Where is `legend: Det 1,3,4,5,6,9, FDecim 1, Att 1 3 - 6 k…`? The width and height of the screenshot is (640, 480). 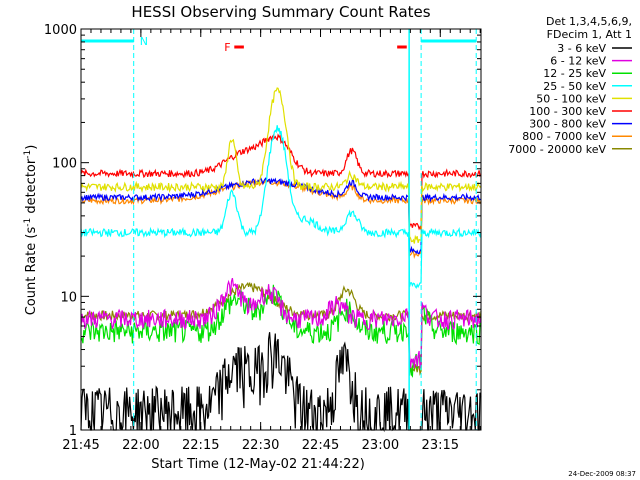 legend: Det 1,3,4,5,6,9, FDecim 1, Att 1 3 - 6 k… is located at coordinates (570, 85).